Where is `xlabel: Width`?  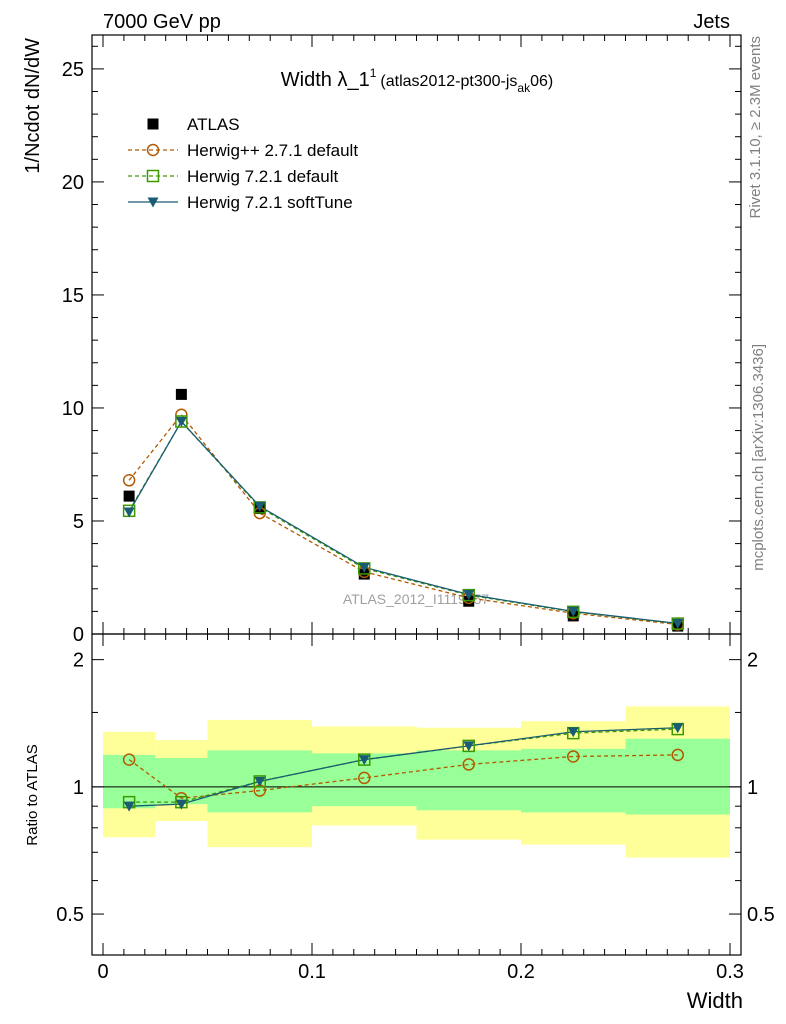
xlabel: Width is located at coordinates (715, 1000).